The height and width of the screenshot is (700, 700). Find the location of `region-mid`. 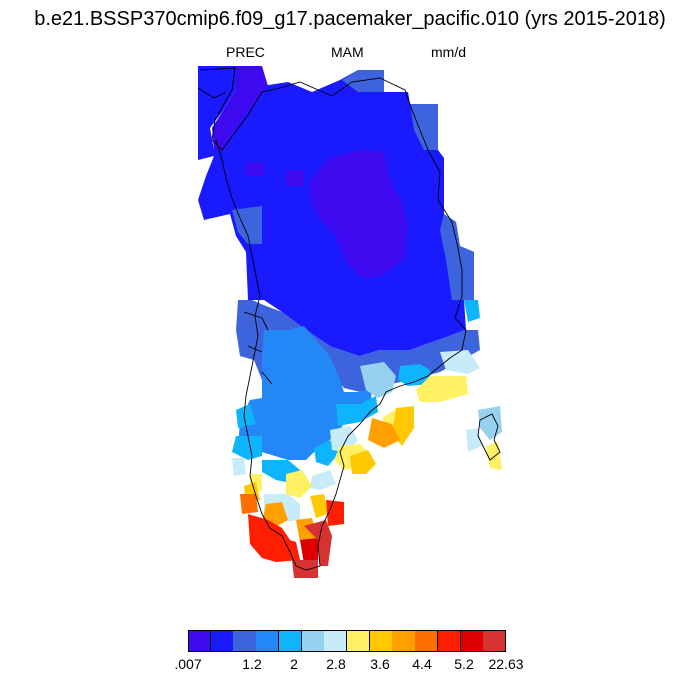

region-mid is located at coordinates (312, 383).